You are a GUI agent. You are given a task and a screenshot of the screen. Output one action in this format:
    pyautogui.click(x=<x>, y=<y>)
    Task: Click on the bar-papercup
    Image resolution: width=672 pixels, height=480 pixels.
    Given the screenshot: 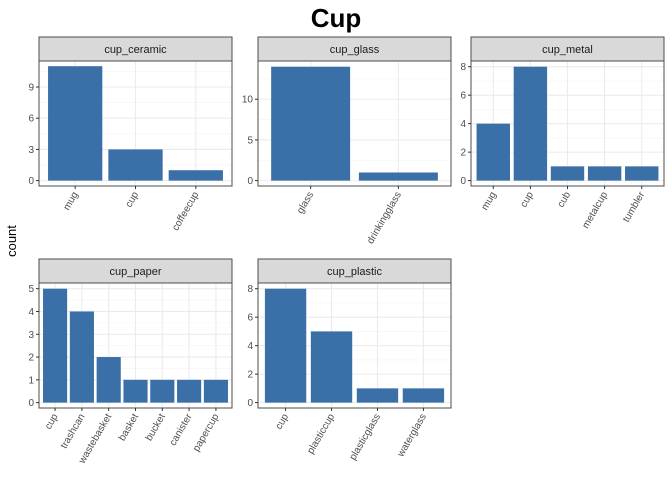 What is the action you would take?
    pyautogui.click(x=215, y=391)
    